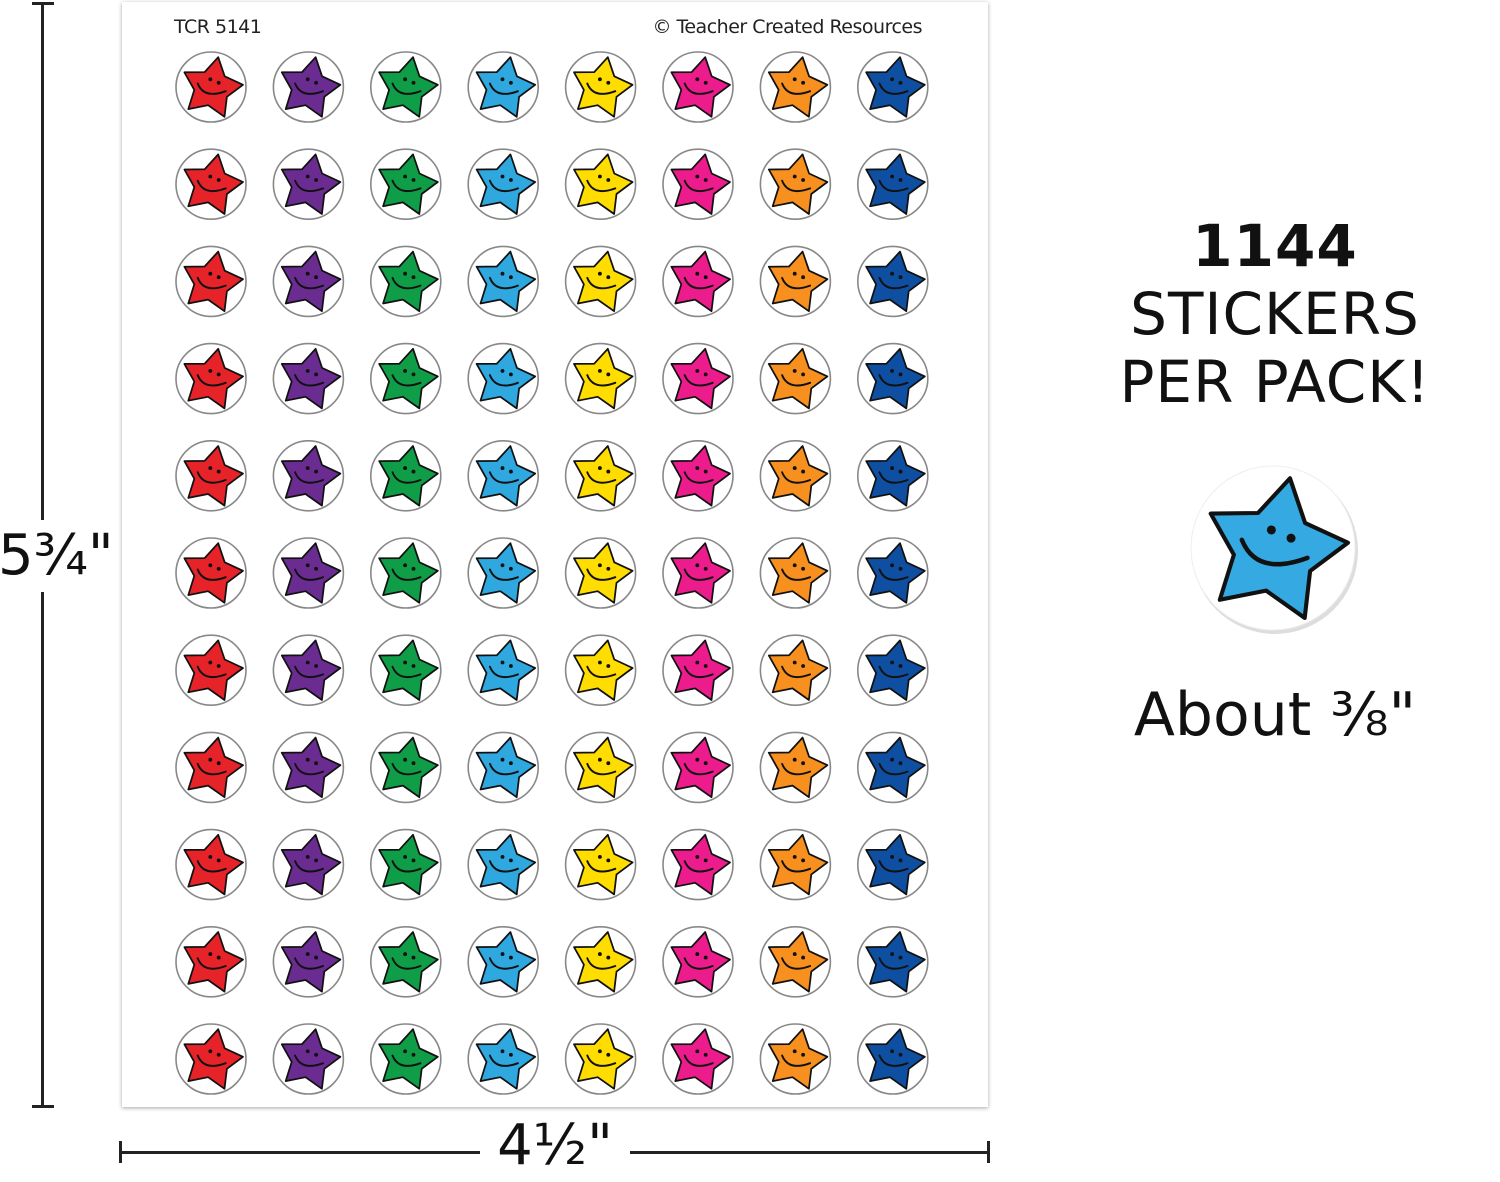 This screenshot has width=1500, height=1182. What do you see at coordinates (308, 767) in the screenshot?
I see `sticker-purple` at bounding box center [308, 767].